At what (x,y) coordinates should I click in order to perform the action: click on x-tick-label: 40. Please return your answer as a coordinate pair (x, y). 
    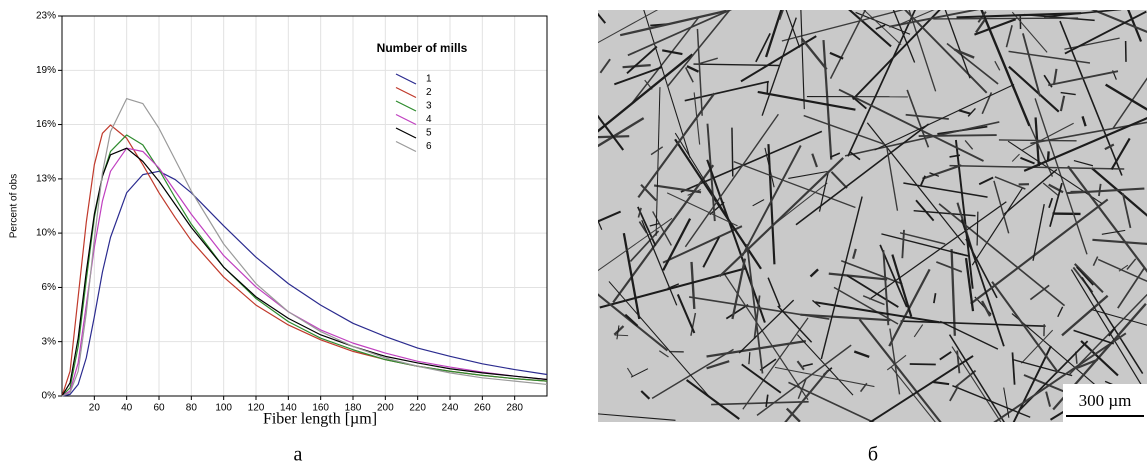
    Looking at the image, I should click on (127, 408).